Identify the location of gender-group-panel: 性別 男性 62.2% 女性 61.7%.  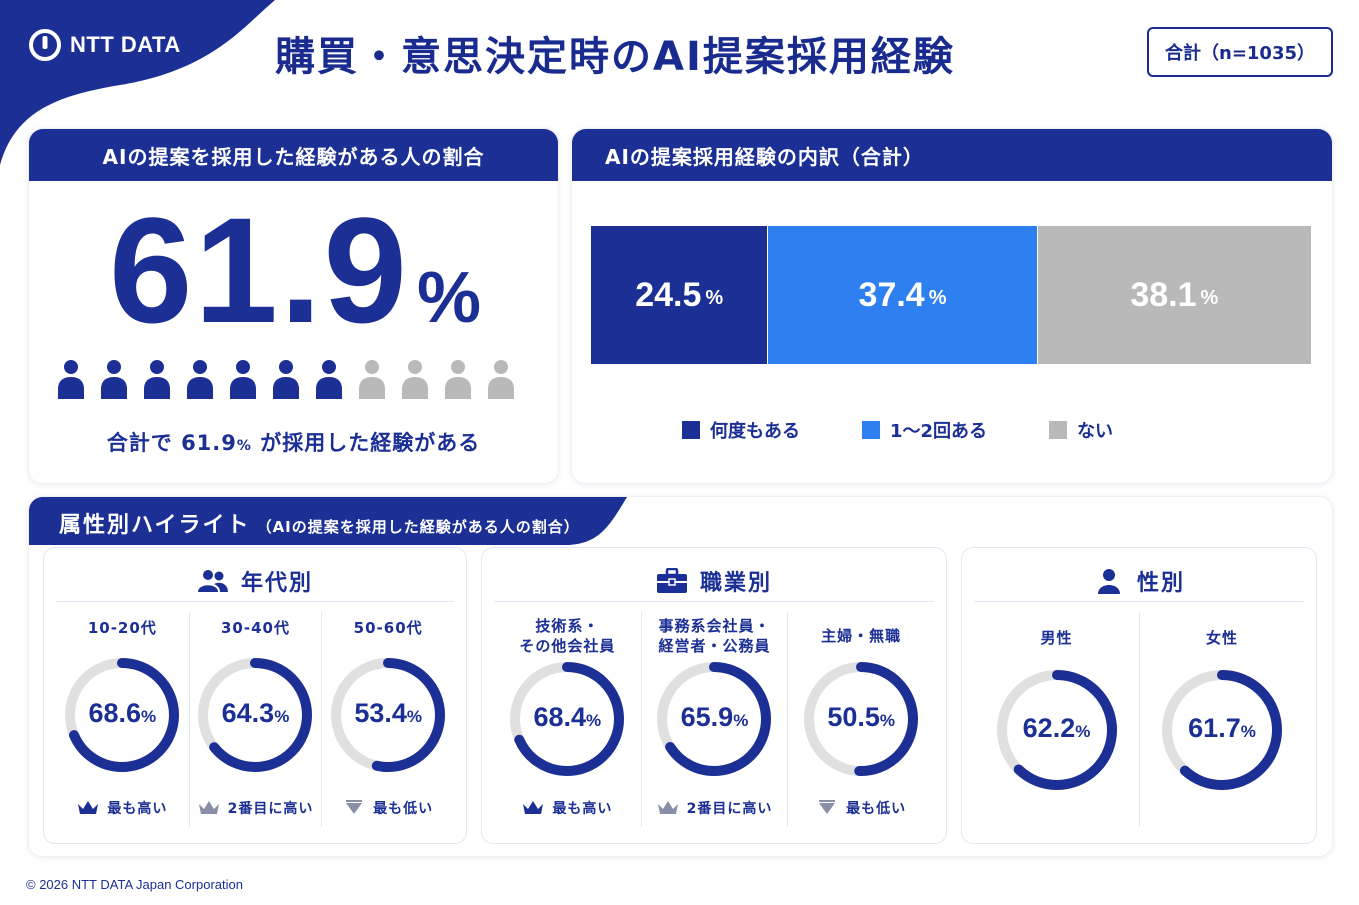
(1139, 695).